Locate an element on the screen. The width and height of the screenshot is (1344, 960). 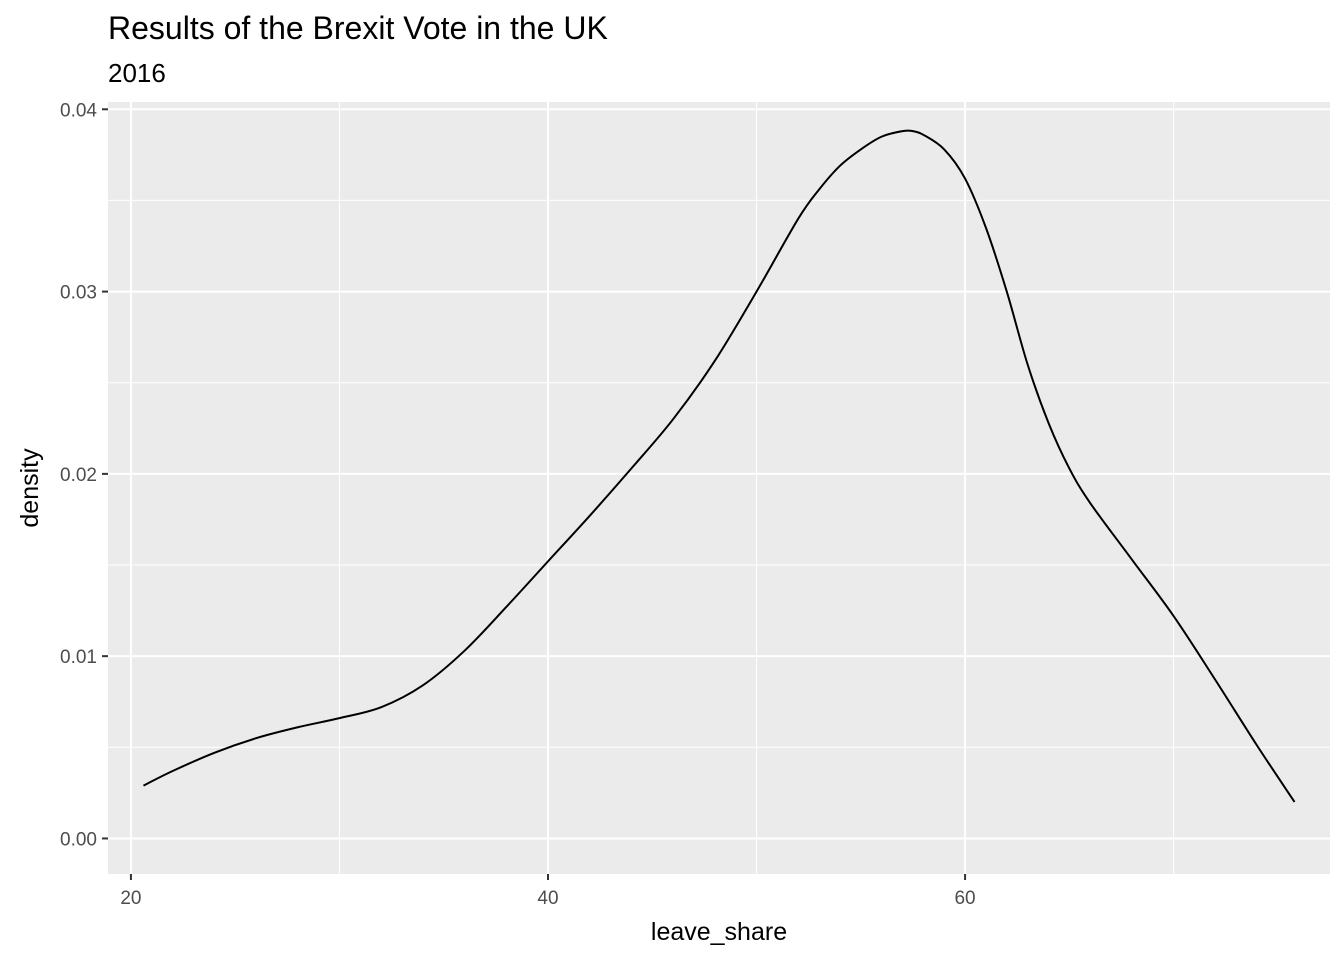
chart-subtitle: 2016 is located at coordinates (137, 73).